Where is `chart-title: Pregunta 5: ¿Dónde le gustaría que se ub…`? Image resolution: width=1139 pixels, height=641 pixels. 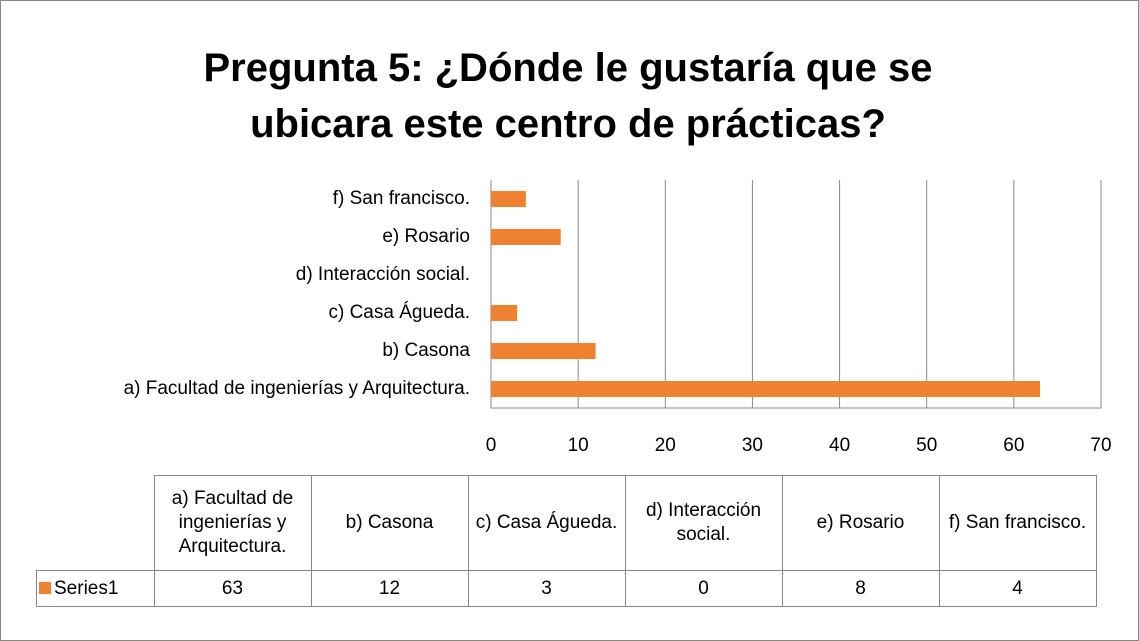
chart-title: Pregunta 5: ¿Dónde le gustaría que se ub… is located at coordinates (568, 96).